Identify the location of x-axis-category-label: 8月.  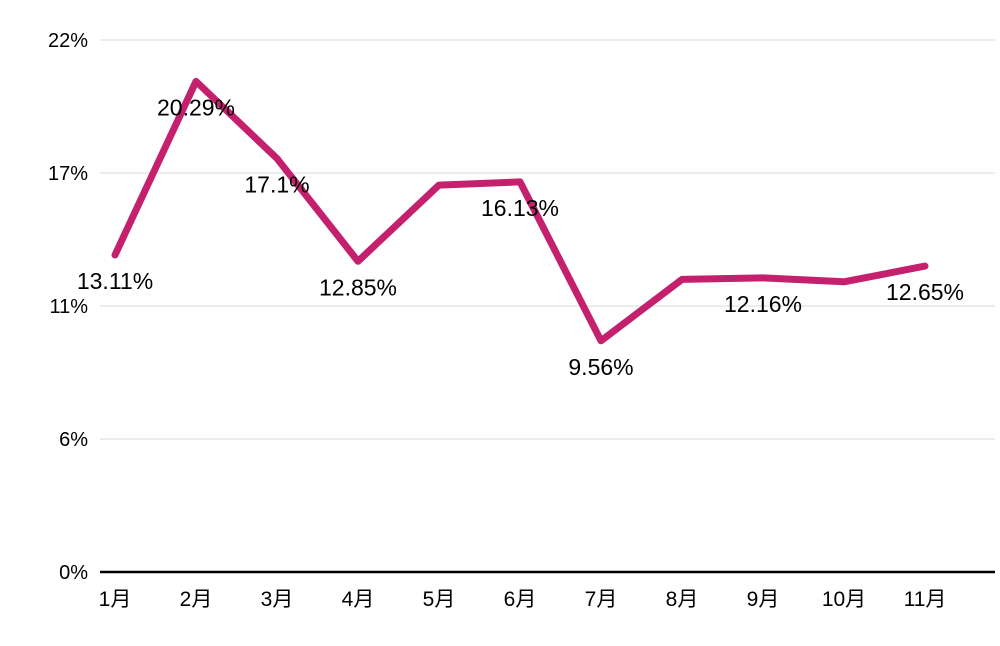
(682, 599).